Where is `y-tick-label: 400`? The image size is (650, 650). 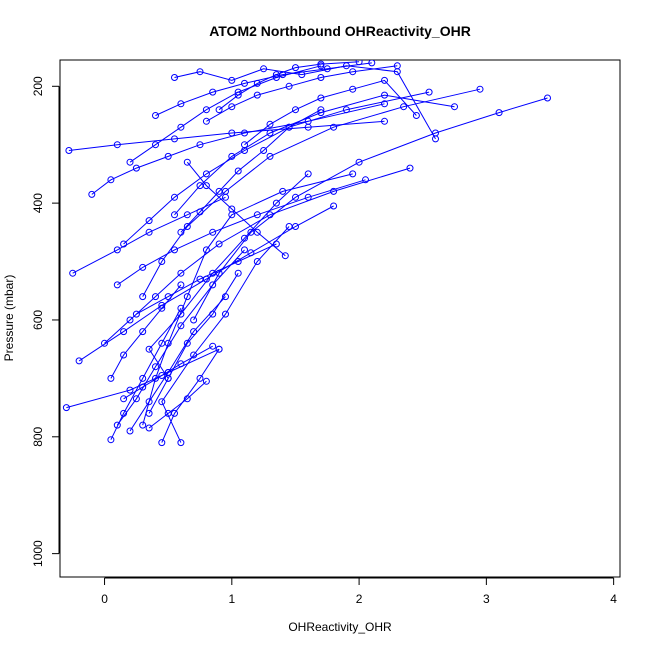
y-tick-label: 400 is located at coordinates (38, 203).